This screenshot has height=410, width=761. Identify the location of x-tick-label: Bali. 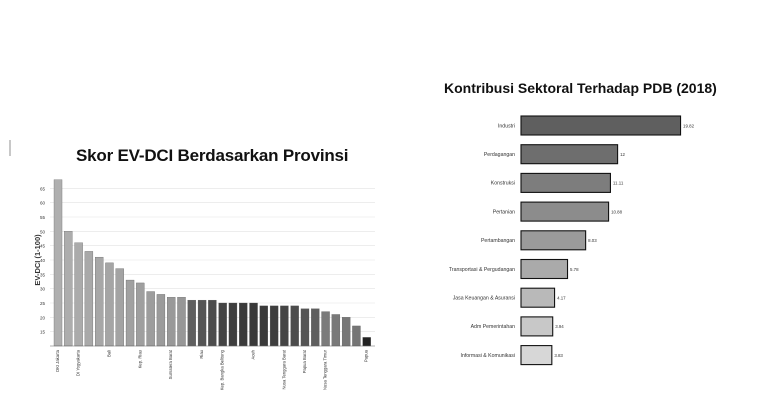
(108, 353).